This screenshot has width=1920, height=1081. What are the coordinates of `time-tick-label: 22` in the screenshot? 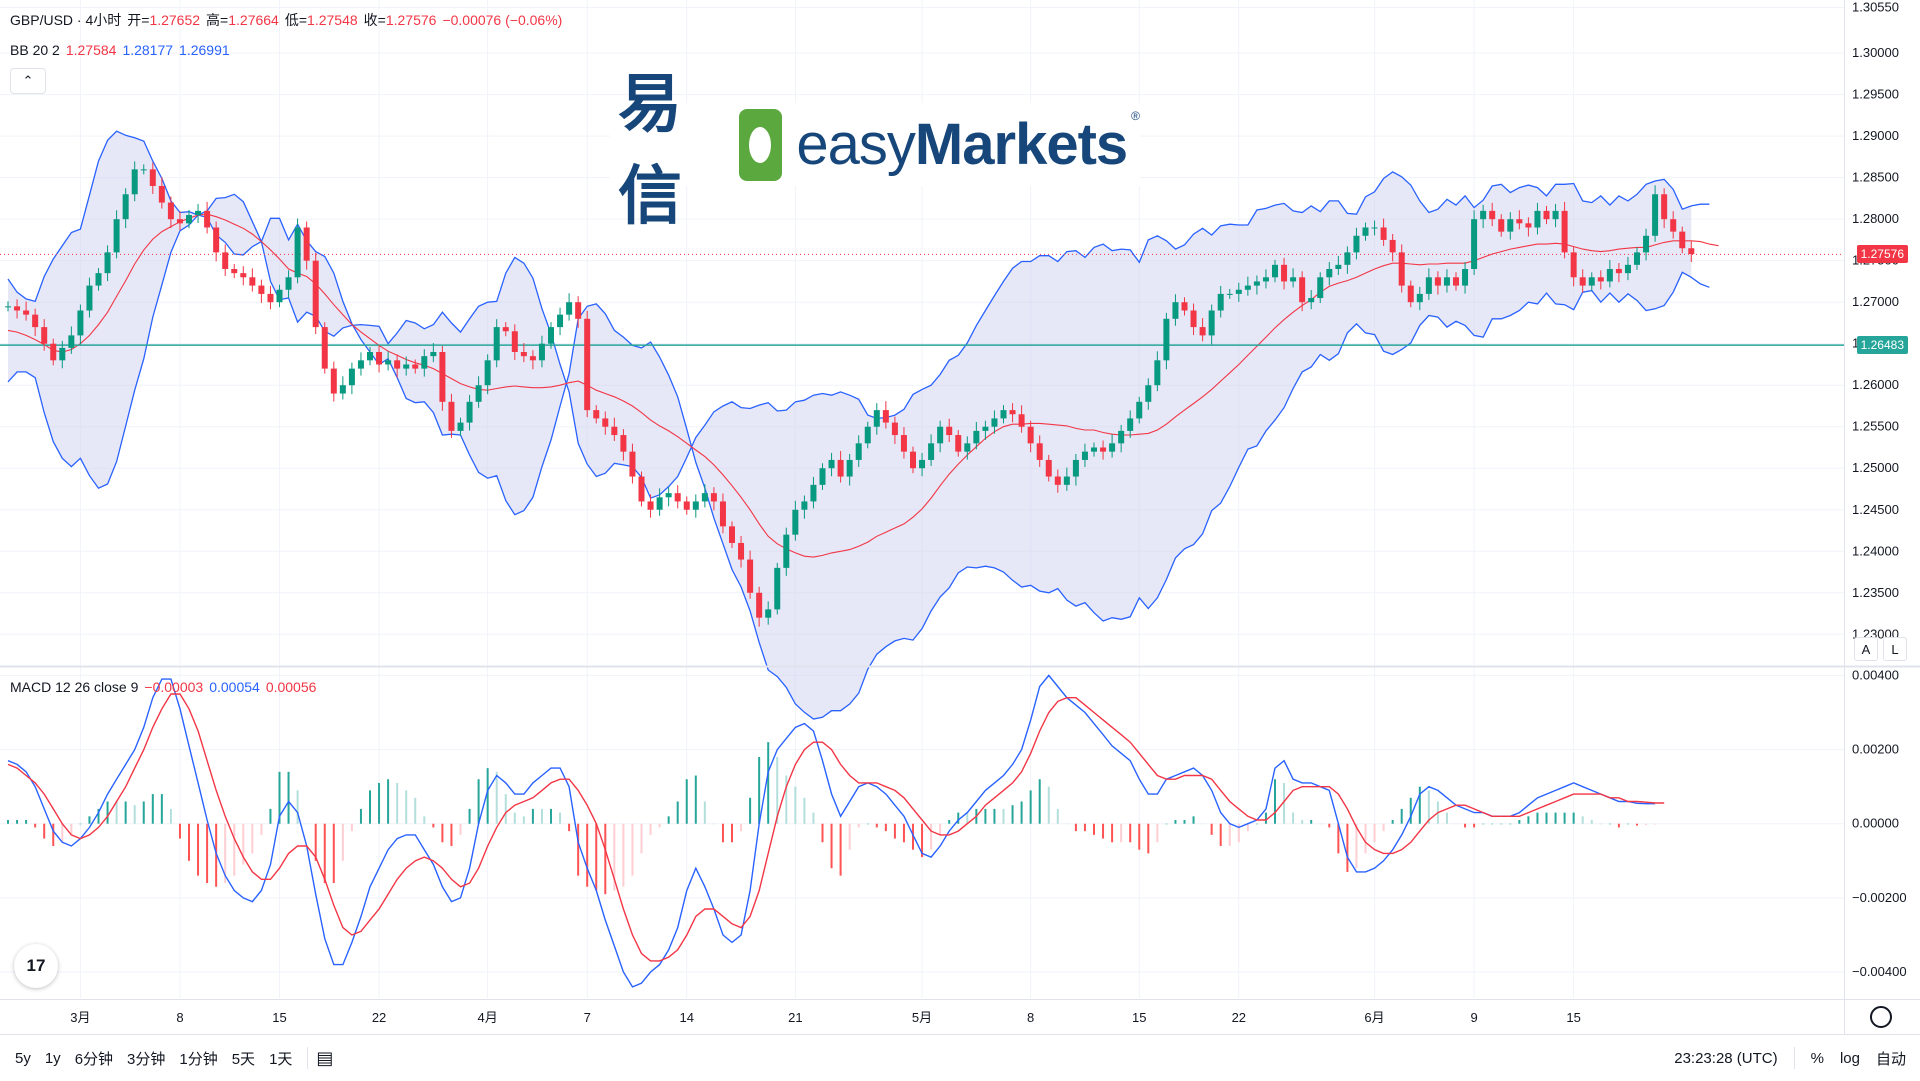 It's located at (1239, 1017).